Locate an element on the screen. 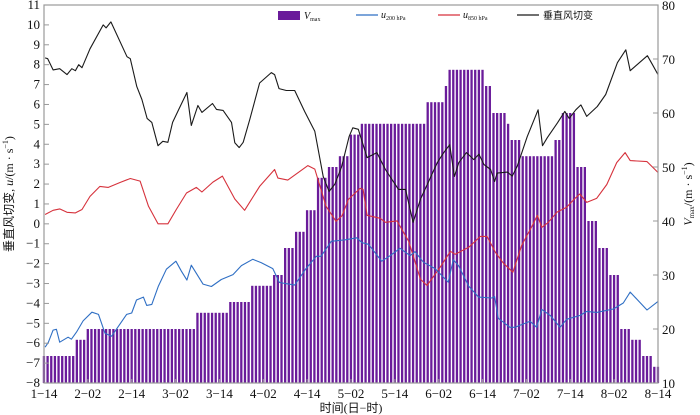  x-tick-label: 7−14 is located at coordinates (570, 393).